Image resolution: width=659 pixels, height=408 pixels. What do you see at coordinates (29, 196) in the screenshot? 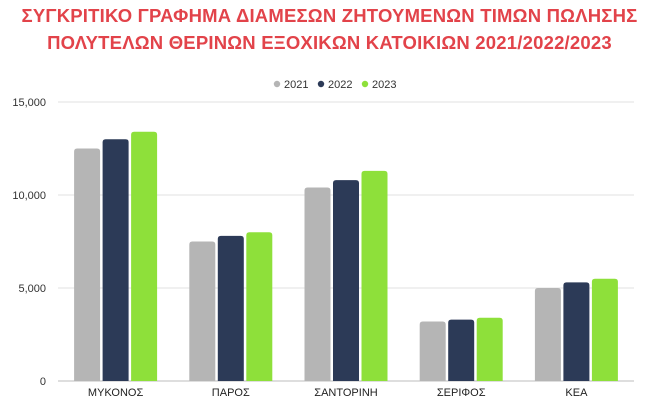
I see `y-tick-label: 10,000` at bounding box center [29, 196].